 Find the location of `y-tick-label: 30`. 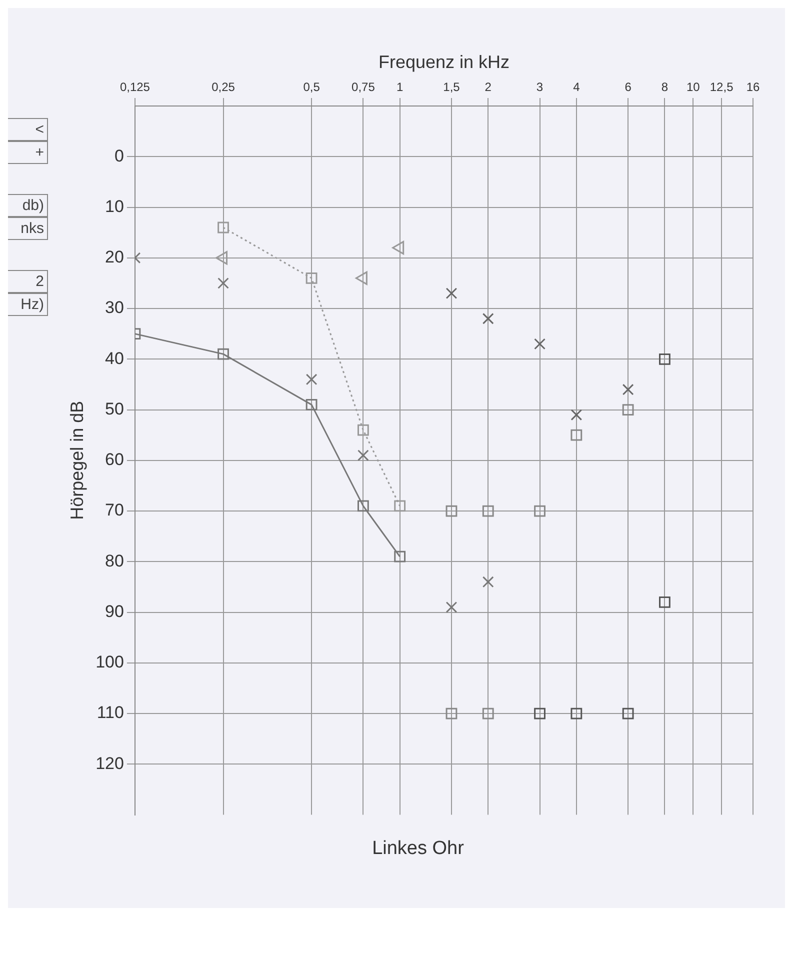

y-tick-label: 30 is located at coordinates (114, 308).